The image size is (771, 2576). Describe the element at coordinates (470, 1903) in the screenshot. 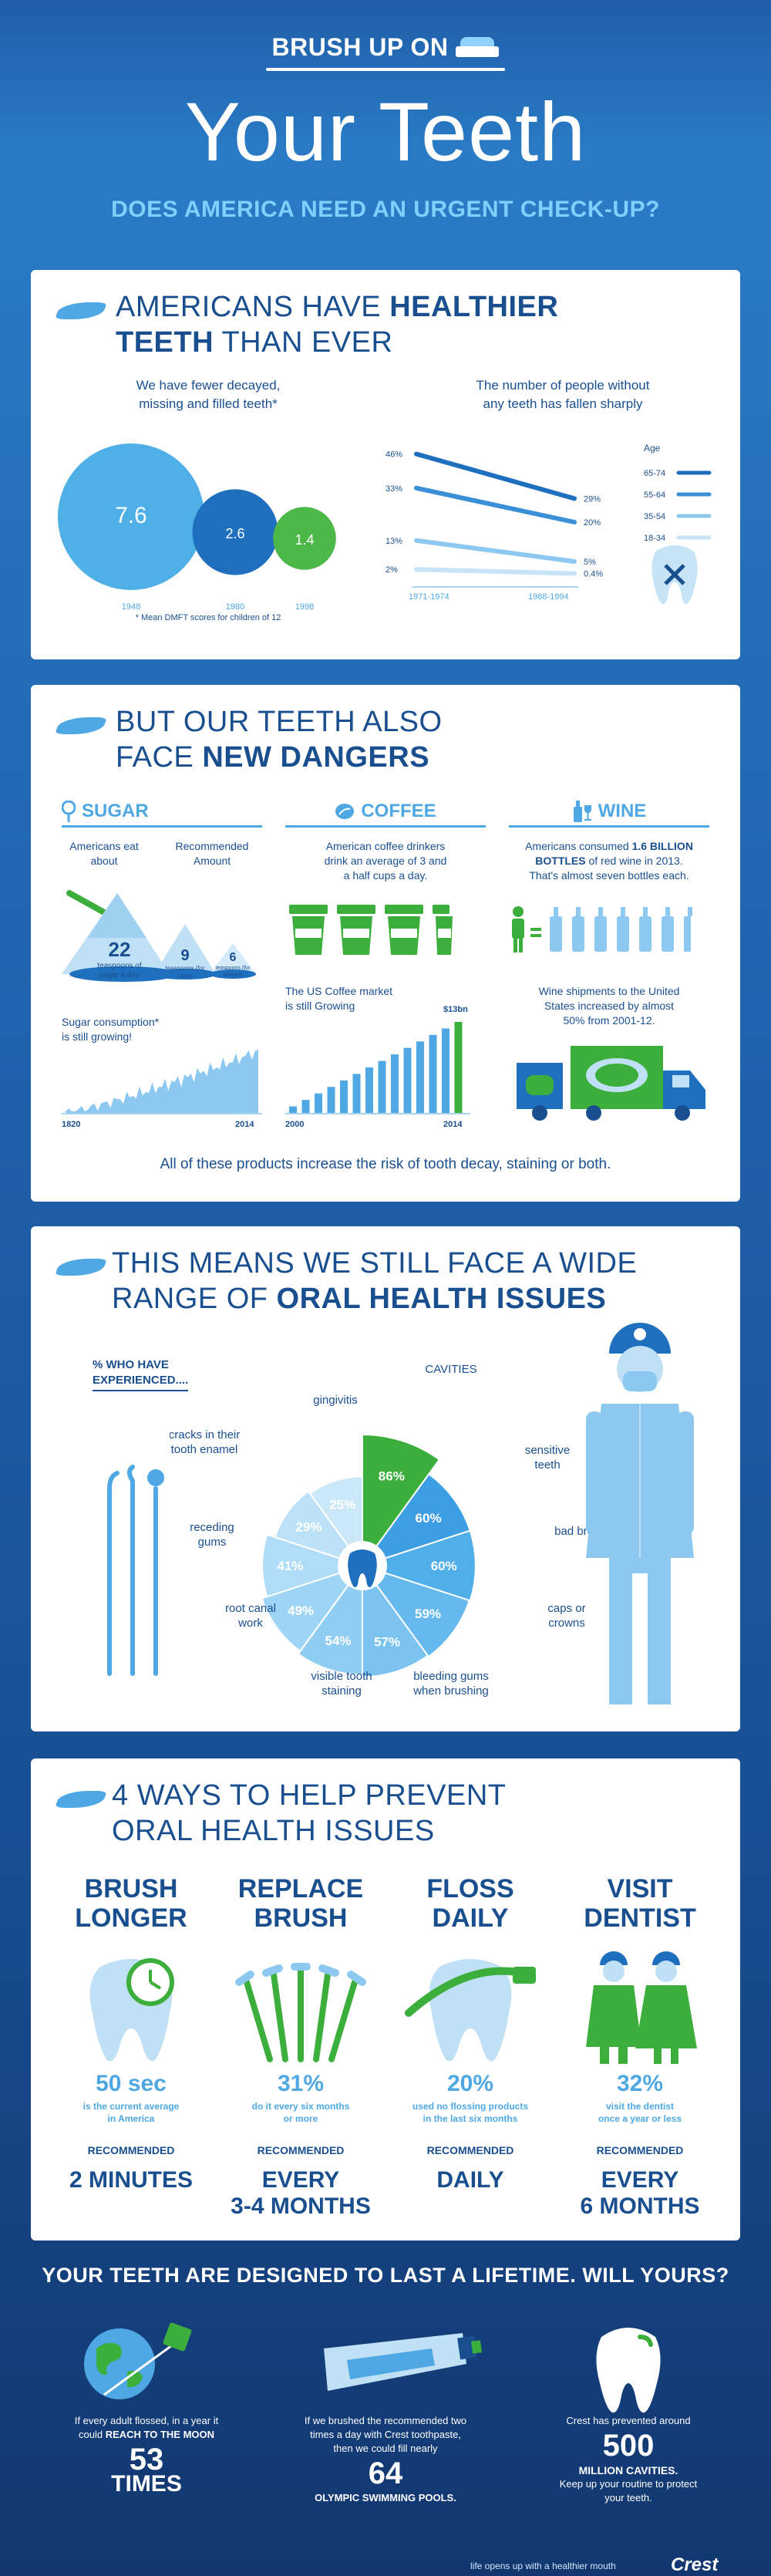

I see `way-title-floss-daily: FLOSS DAILY` at that location.